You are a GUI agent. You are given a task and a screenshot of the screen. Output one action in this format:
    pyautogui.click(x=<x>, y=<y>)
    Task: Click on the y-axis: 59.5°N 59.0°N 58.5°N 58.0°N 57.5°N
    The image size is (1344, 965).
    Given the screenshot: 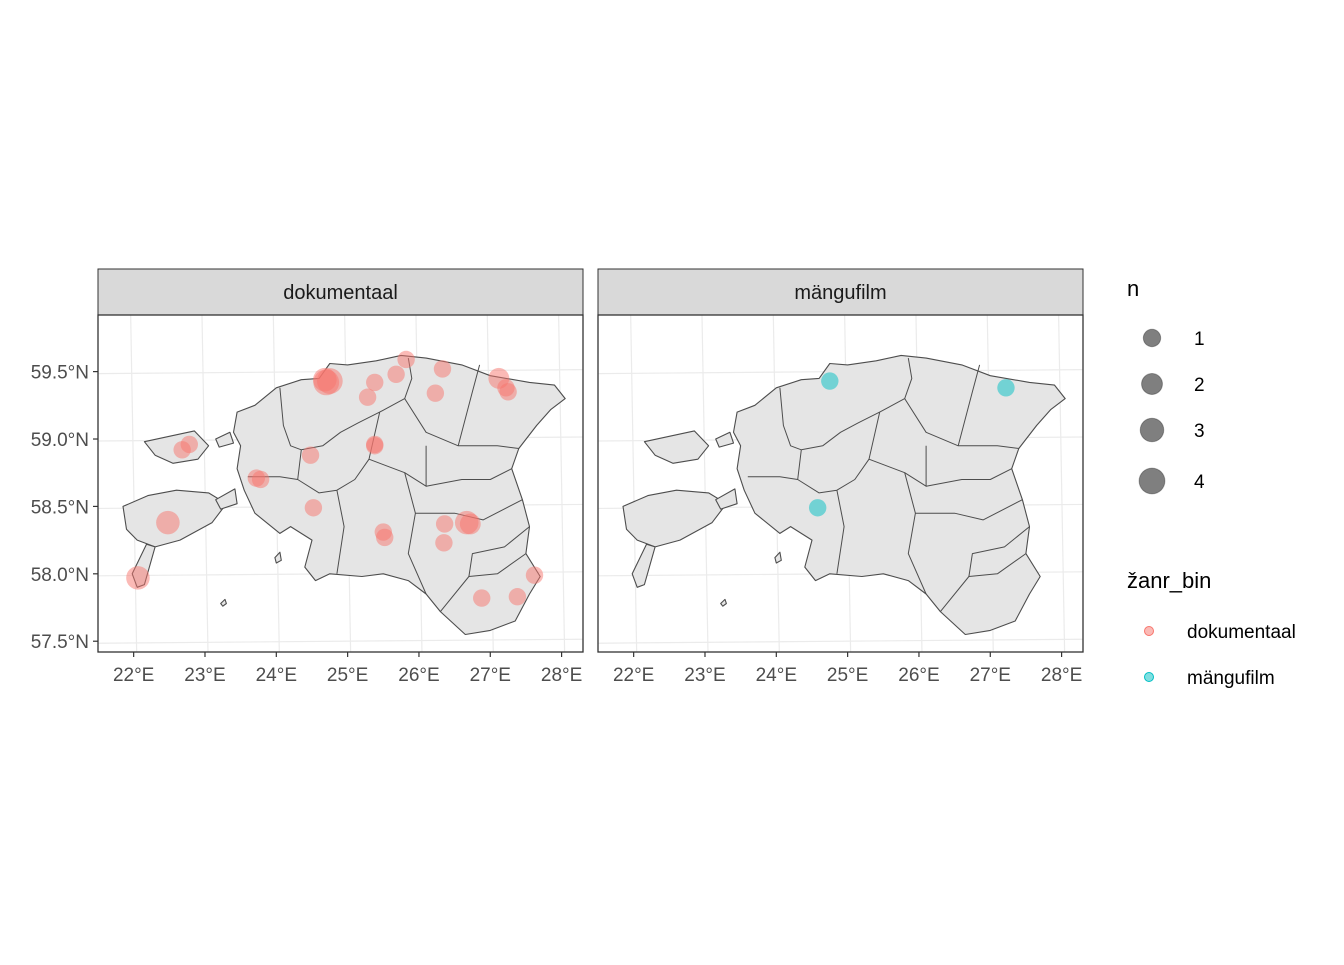 What is the action you would take?
    pyautogui.click(x=64, y=508)
    